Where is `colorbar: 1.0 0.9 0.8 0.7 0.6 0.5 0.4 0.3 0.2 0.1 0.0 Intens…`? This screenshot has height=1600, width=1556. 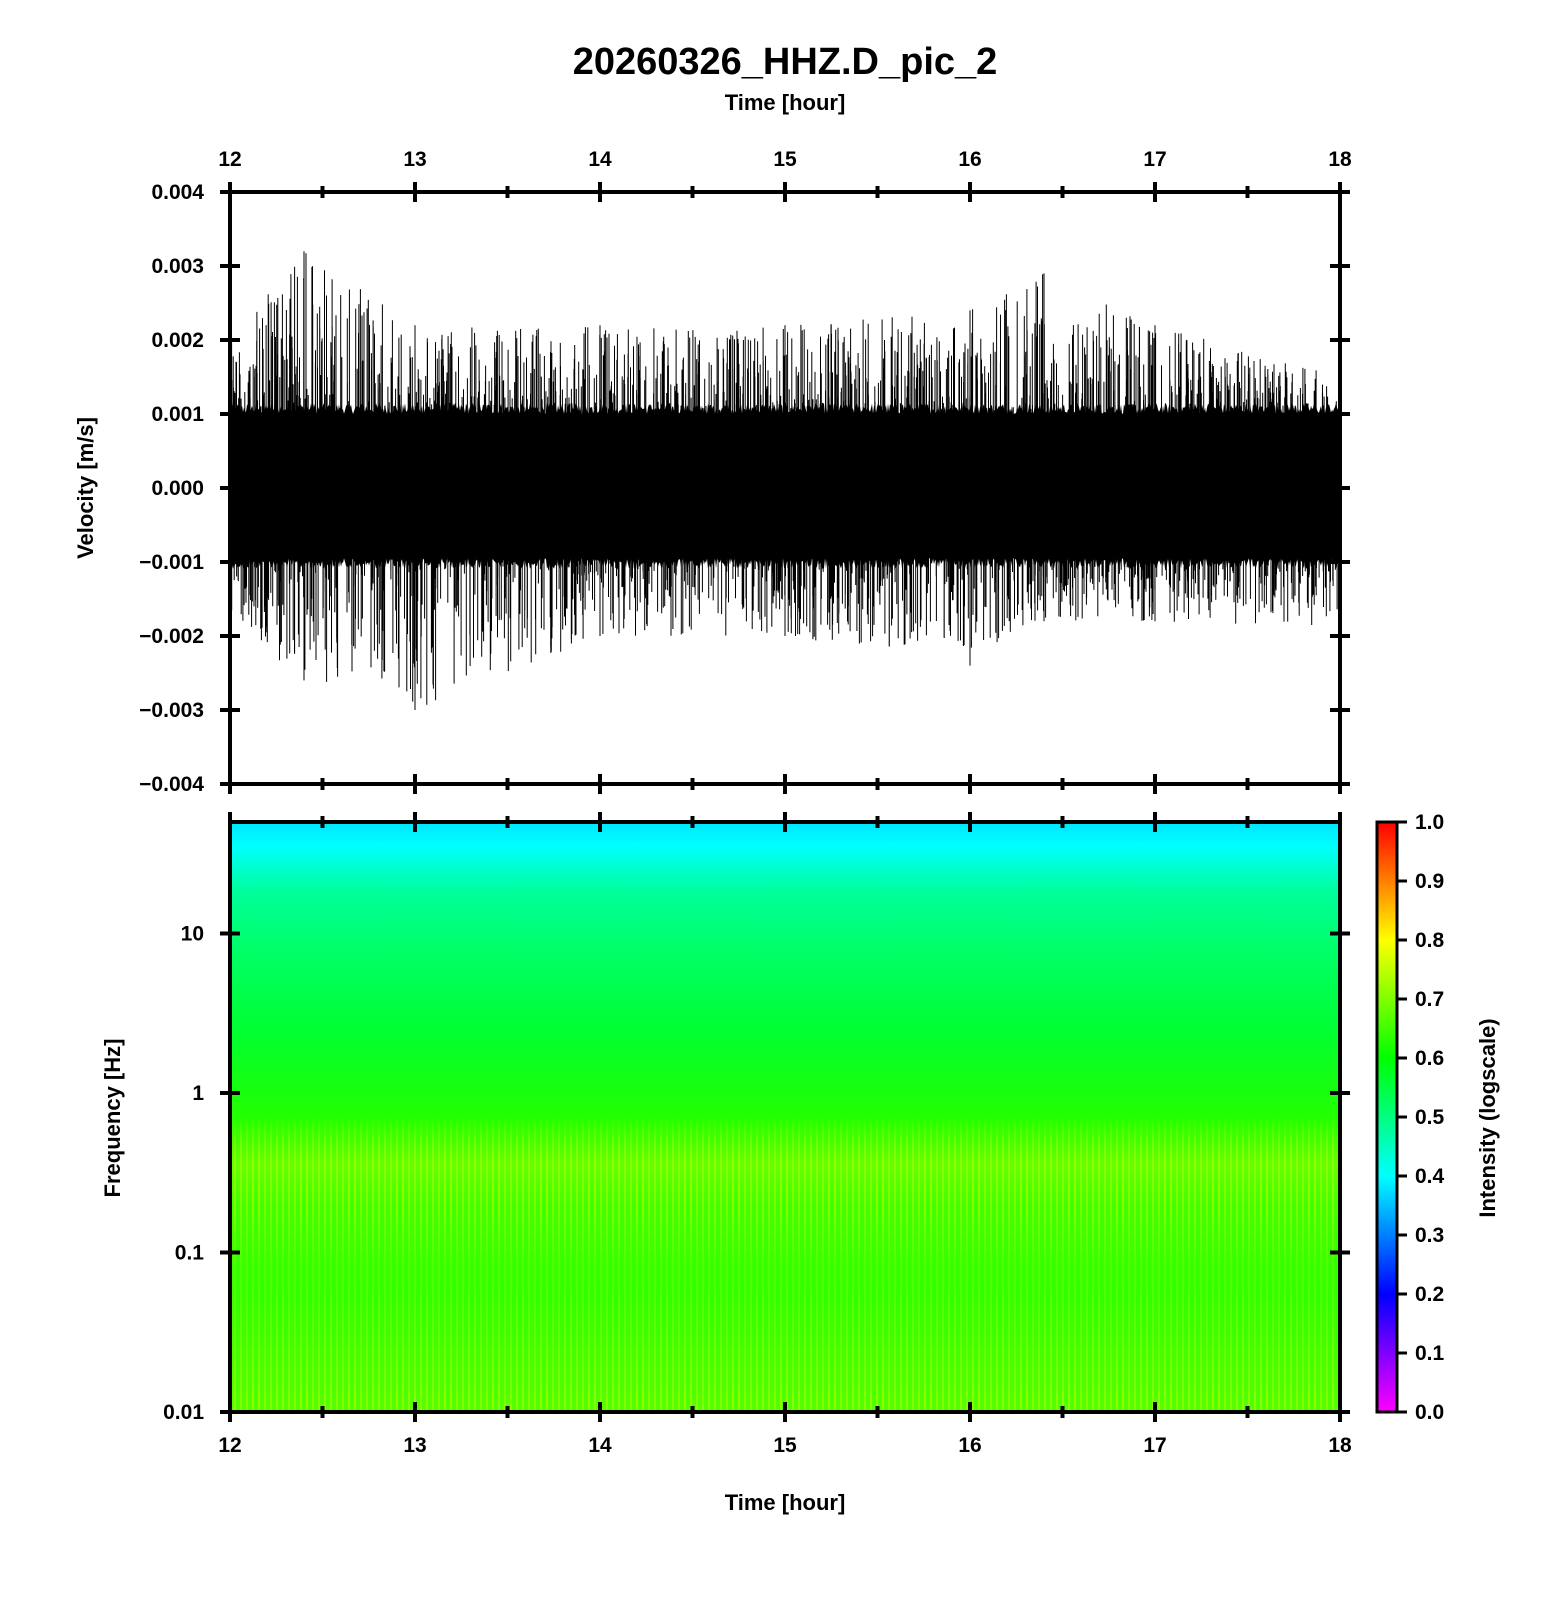 colorbar: 1.0 0.9 0.8 0.7 0.6 0.5 0.4 0.3 0.2 0.1 0.0 Intens… is located at coordinates (1437, 1117).